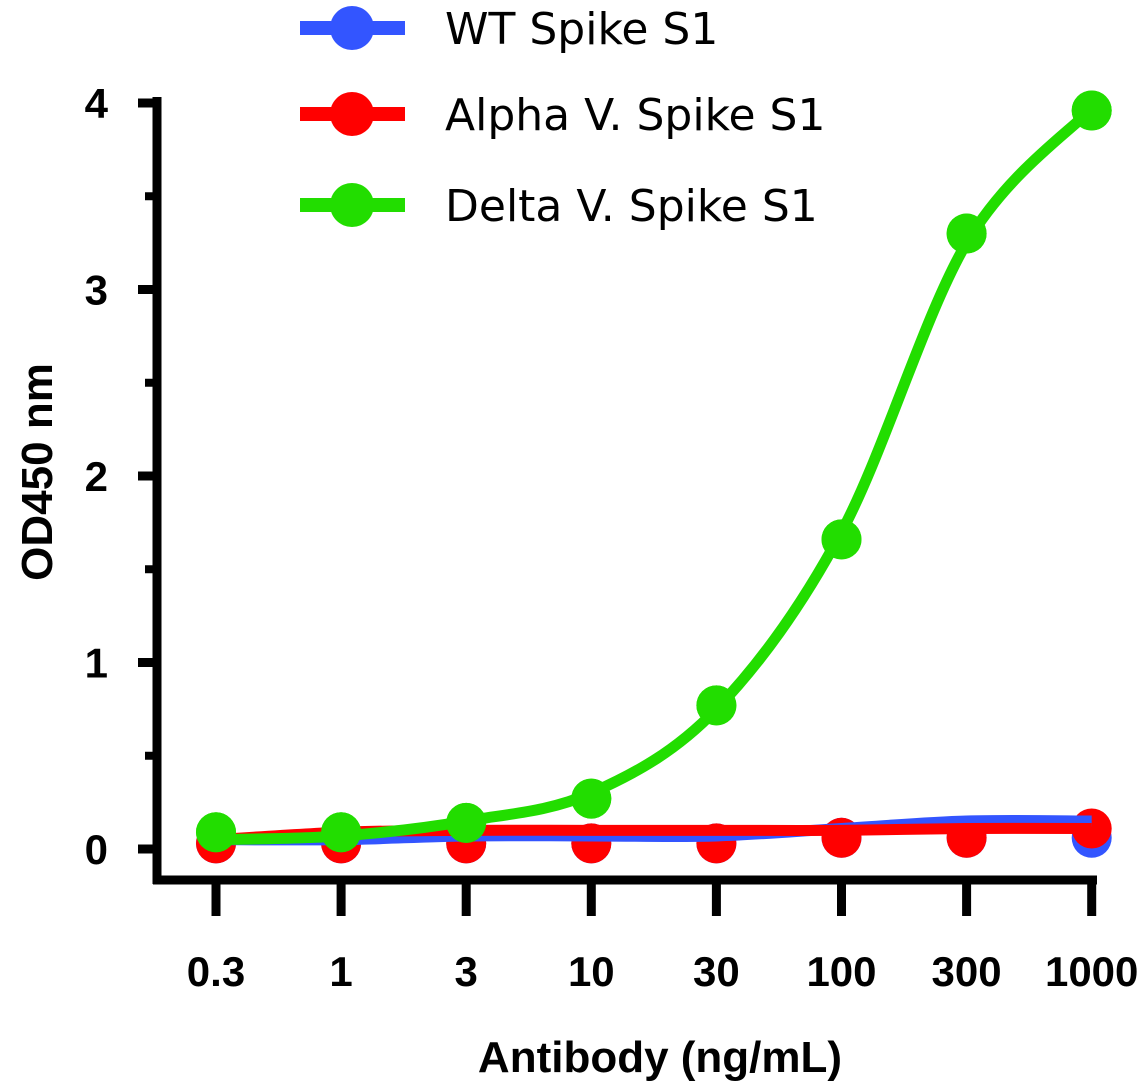 The width and height of the screenshot is (1141, 1092). Describe the element at coordinates (631, 206) in the screenshot. I see `legend-label: Delta V. Spike S1` at that location.